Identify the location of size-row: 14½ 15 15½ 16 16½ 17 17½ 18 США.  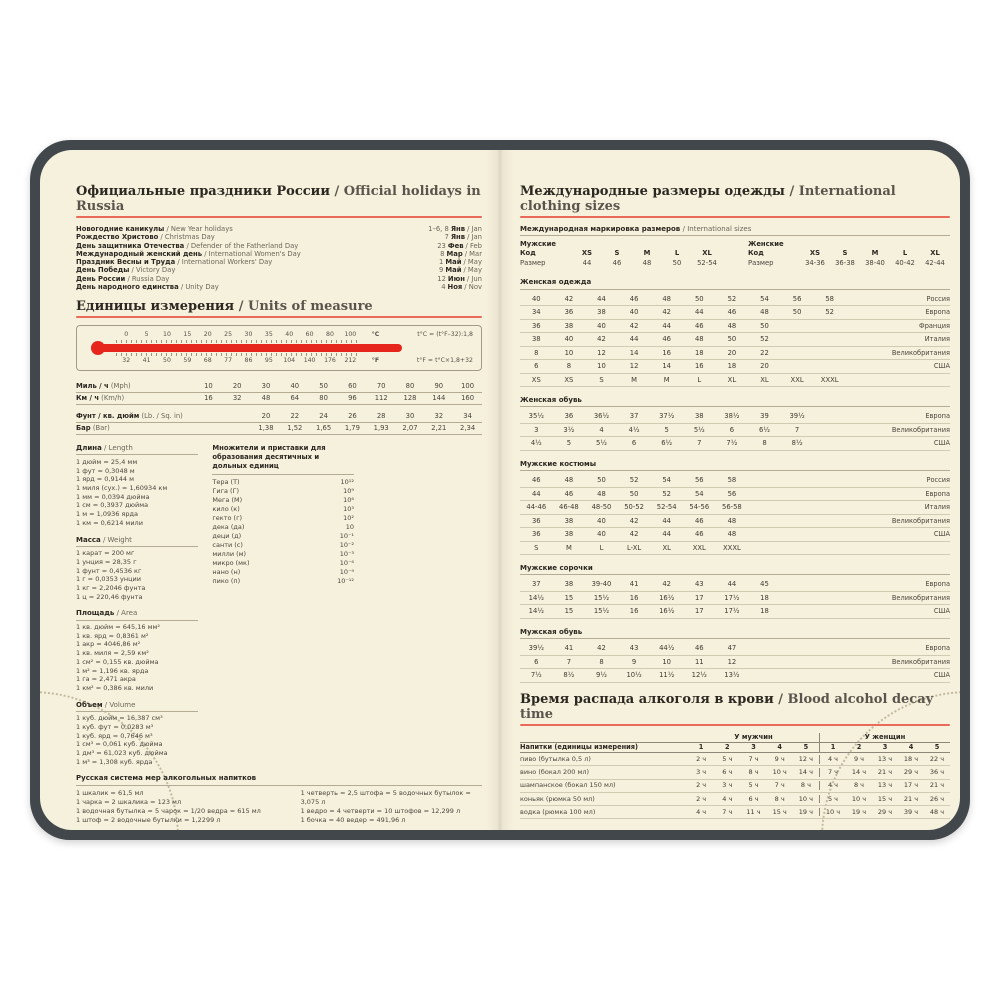
(735, 612).